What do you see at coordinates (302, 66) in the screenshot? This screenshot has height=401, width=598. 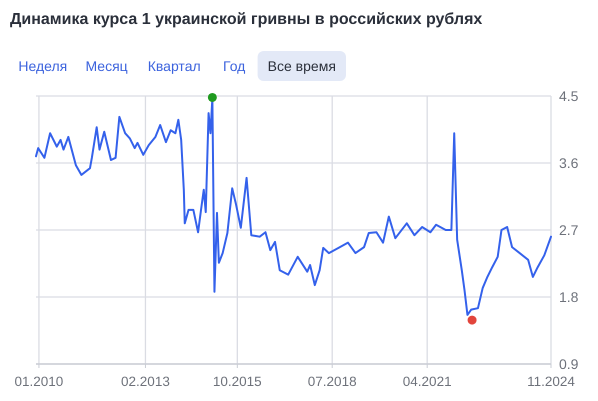 I see `text: Все время` at bounding box center [302, 66].